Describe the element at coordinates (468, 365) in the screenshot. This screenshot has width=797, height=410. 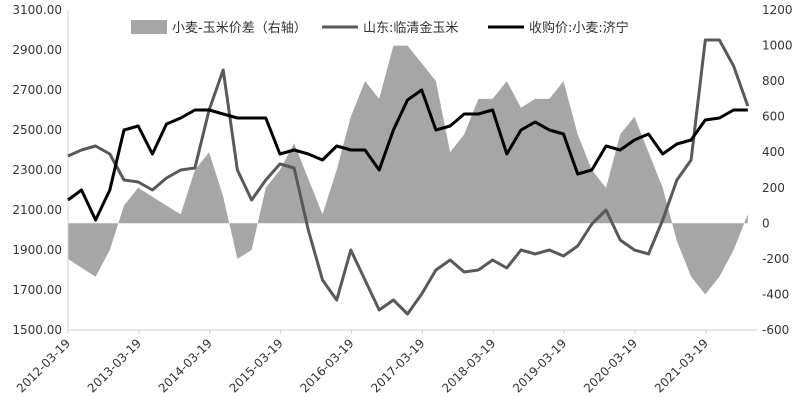
I see `x-tick-label: 2018-03-19` at that location.